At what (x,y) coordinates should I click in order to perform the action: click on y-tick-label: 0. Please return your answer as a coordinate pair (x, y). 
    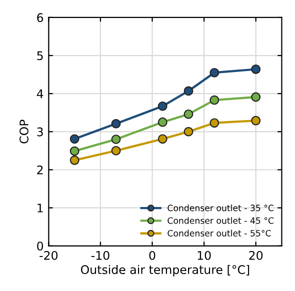
    Looking at the image, I should click on (40, 246).